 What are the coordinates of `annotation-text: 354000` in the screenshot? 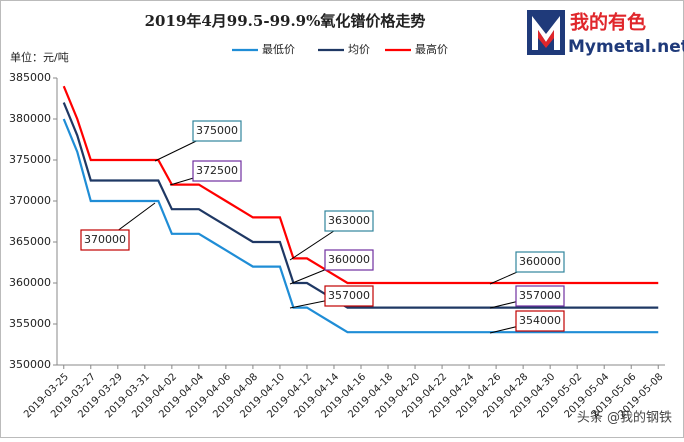 It's located at (540, 320).